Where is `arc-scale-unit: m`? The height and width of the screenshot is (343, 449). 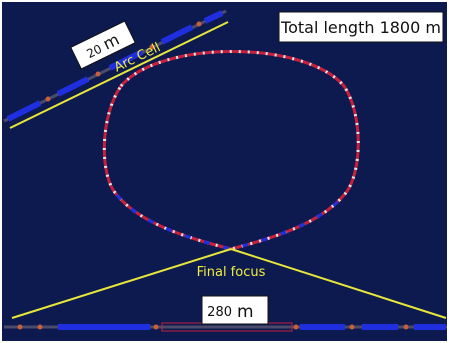
arc-scale-unit: m is located at coordinates (111, 42).